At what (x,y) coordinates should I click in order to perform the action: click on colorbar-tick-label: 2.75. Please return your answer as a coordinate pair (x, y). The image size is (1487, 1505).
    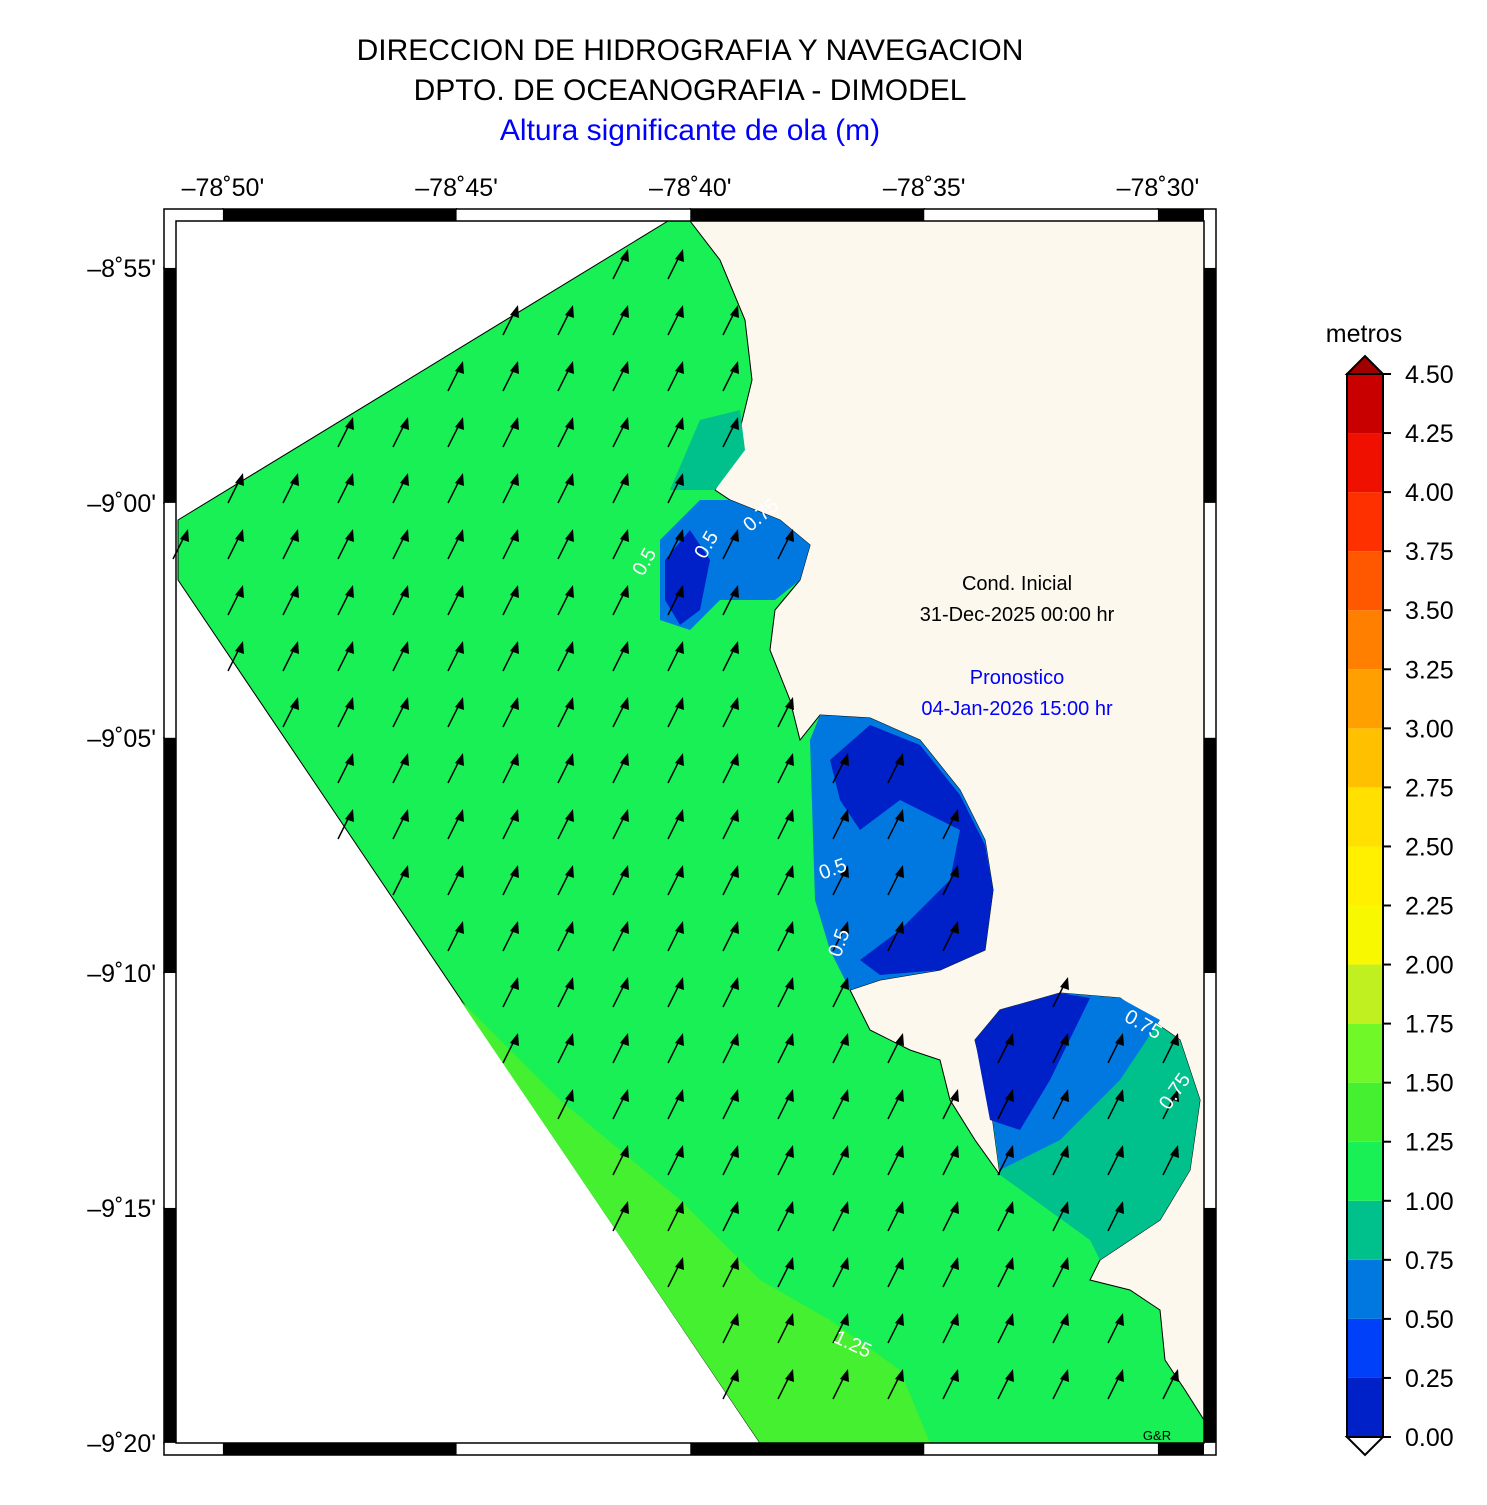
    Looking at the image, I should click on (1429, 788).